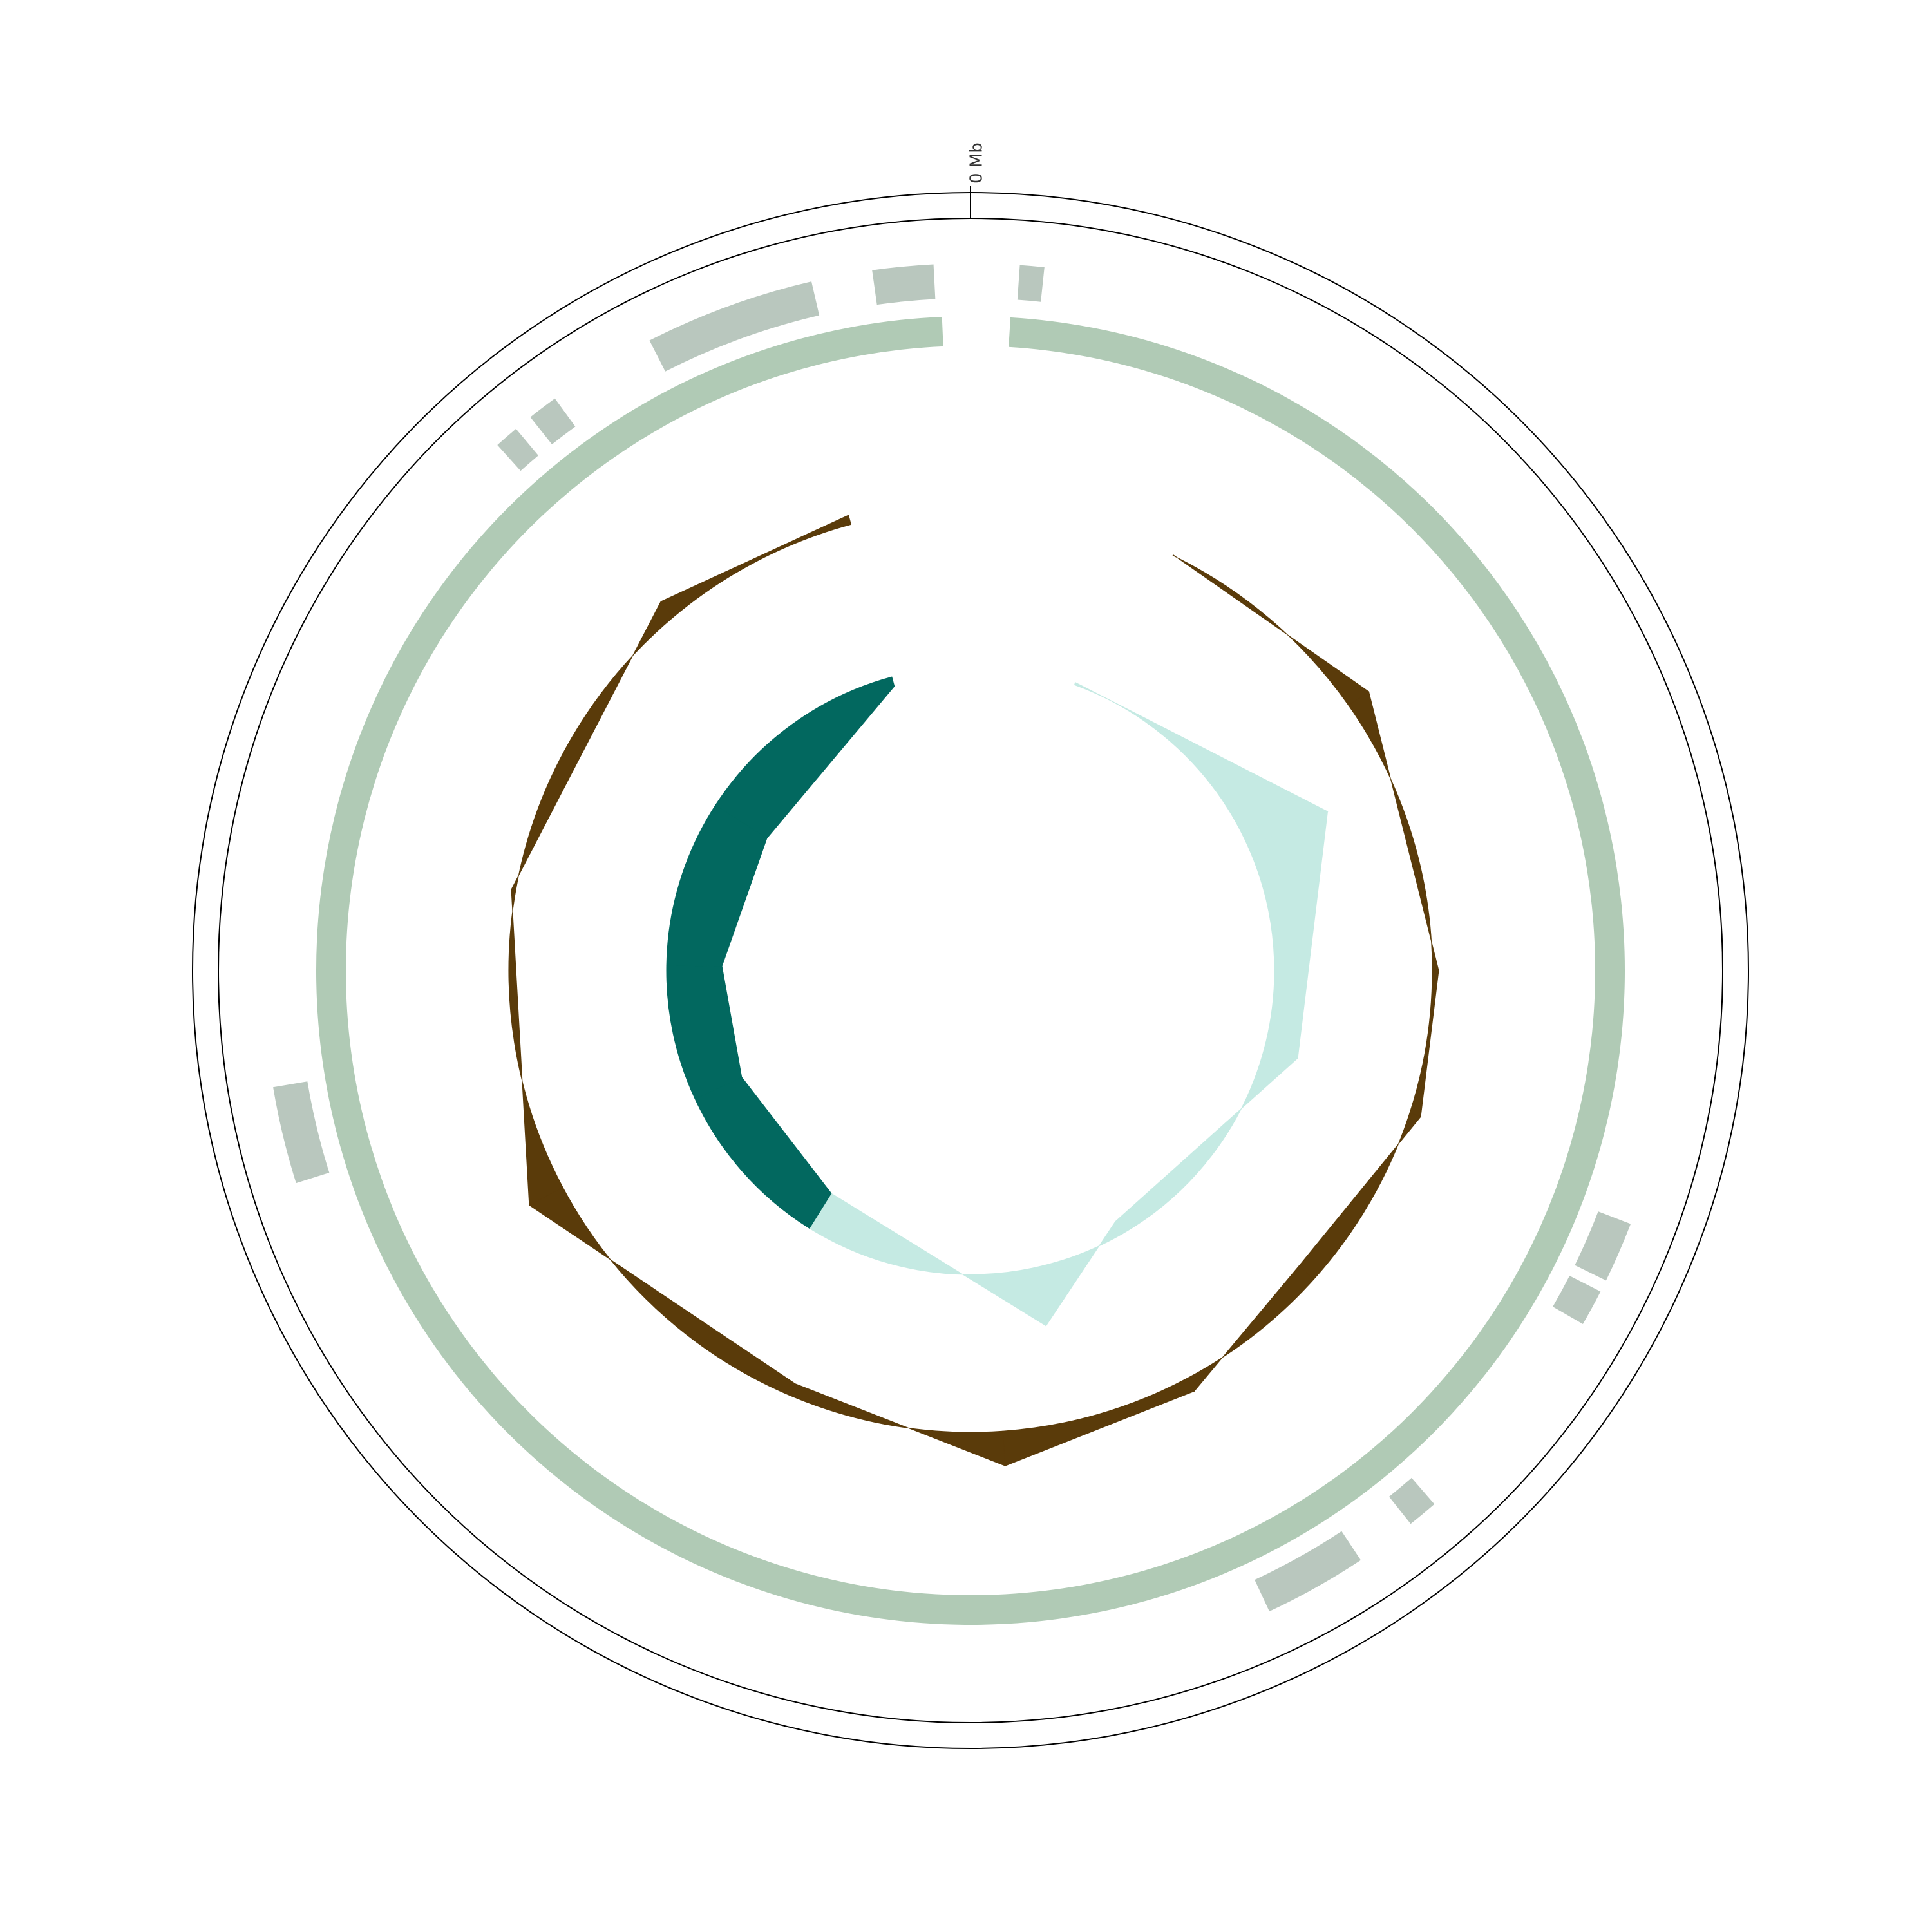 This screenshot has width=1932, height=1932. What do you see at coordinates (998, 1002) in the screenshot?
I see `gc-skew-track` at bounding box center [998, 1002].